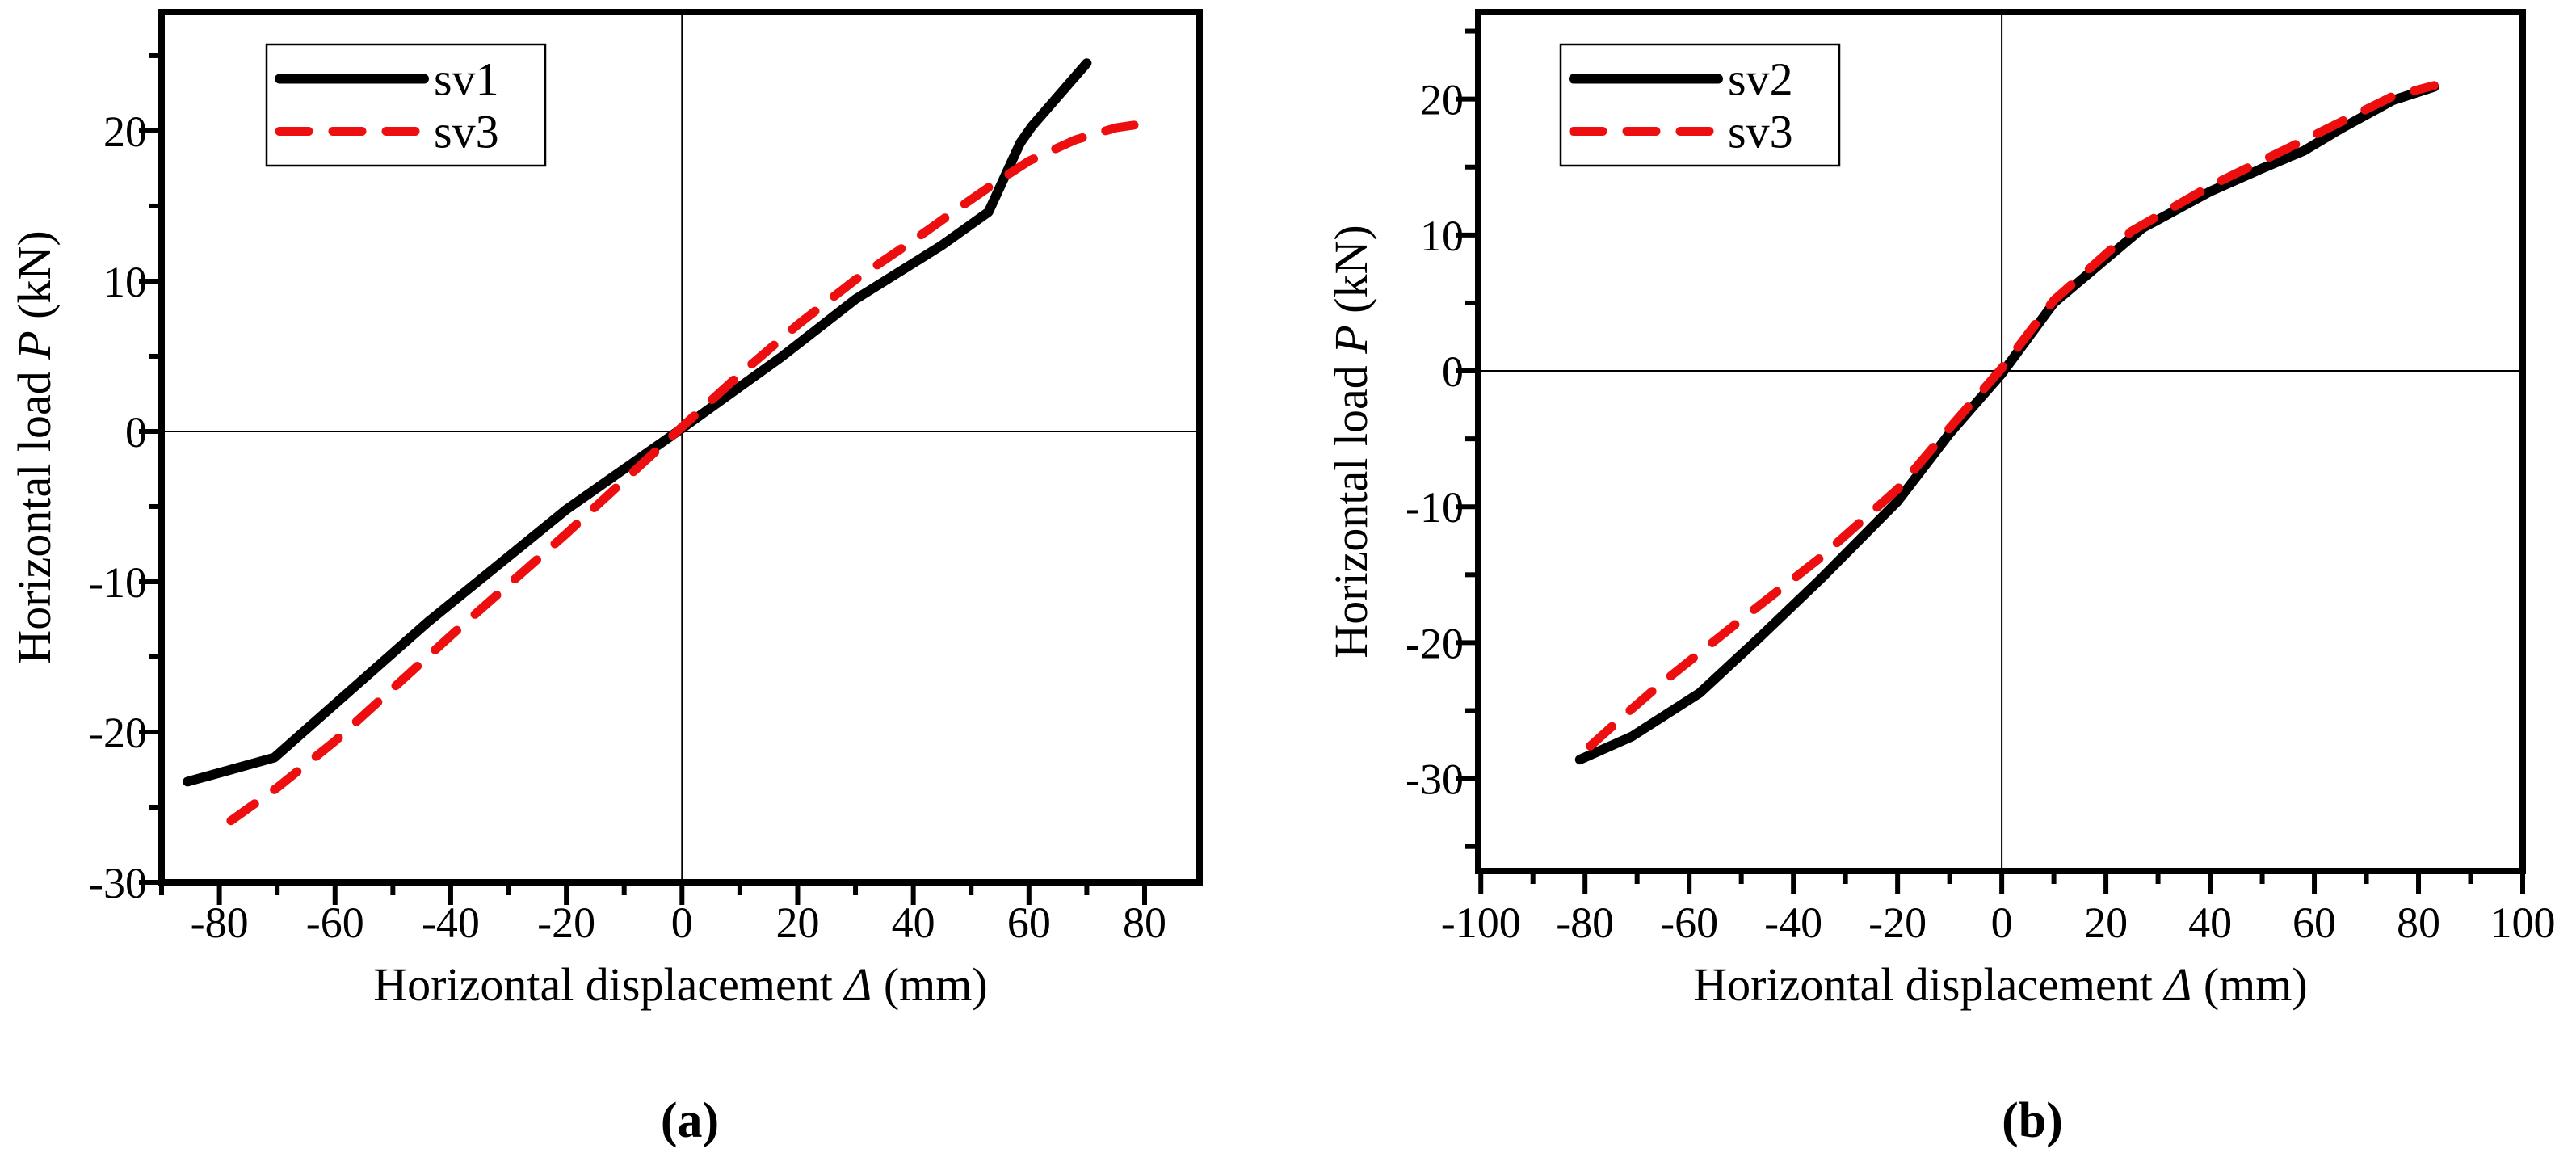  I want to click on caption-b: (b), so click(2033, 1120).